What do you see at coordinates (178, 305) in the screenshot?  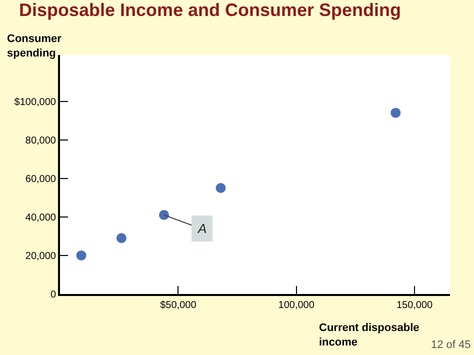 I see `x-tick-label: $50,000` at bounding box center [178, 305].